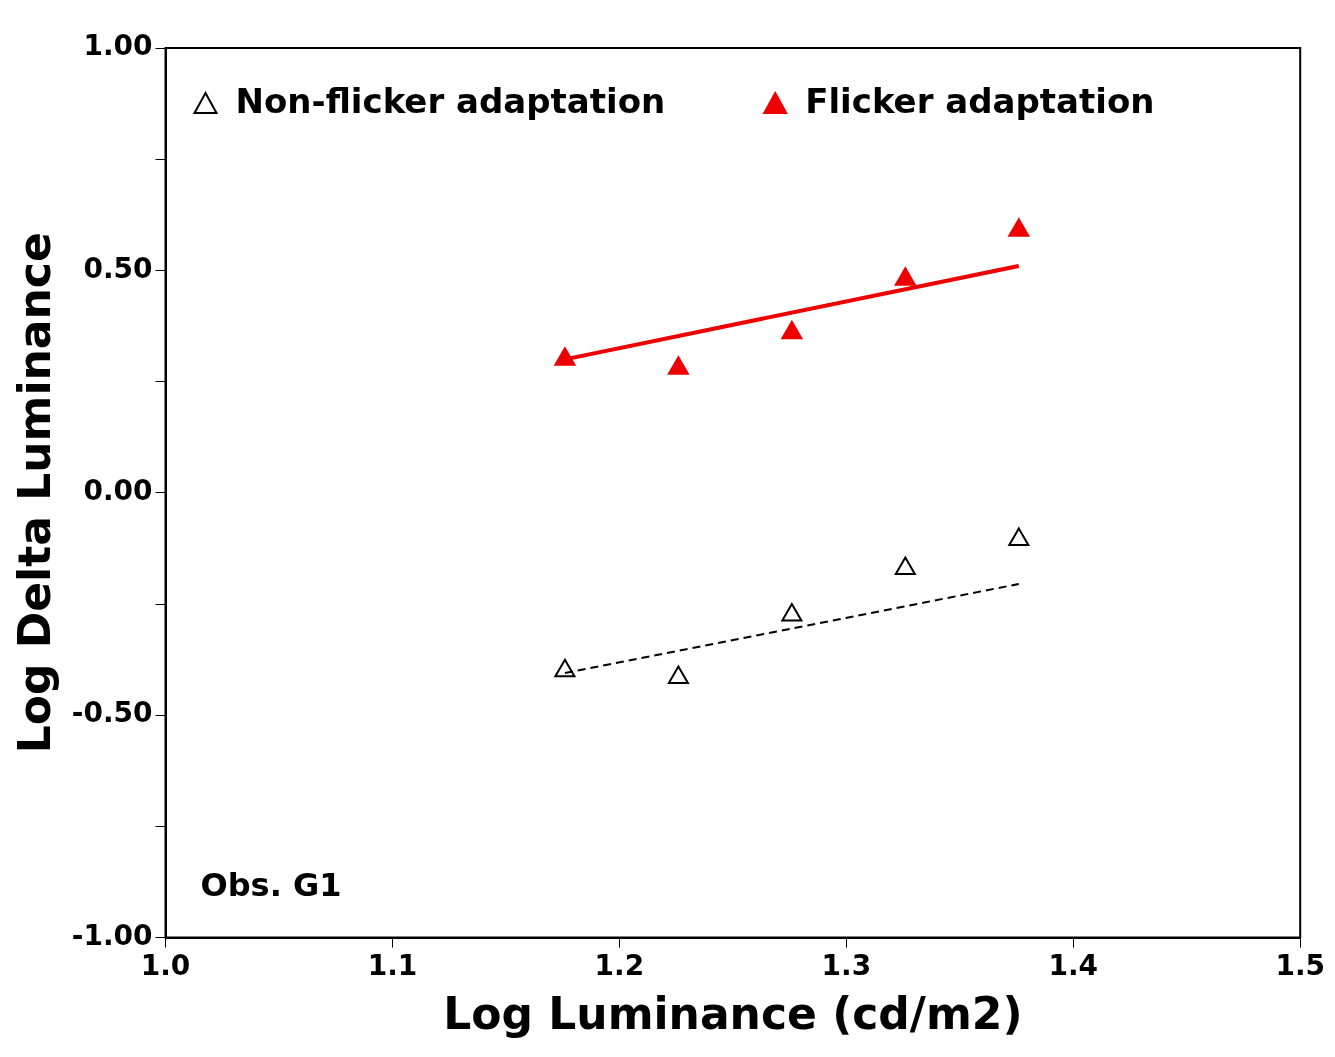 This screenshot has height=1057, width=1335. Describe the element at coordinates (619, 965) in the screenshot. I see `x-tick-label: 1.2` at that location.